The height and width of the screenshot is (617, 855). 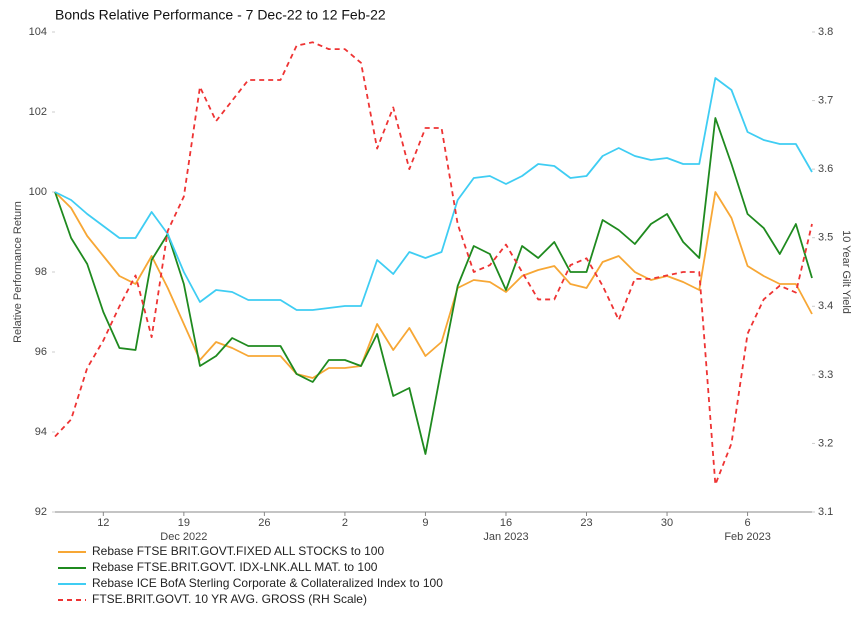 What do you see at coordinates (825, 306) in the screenshot?
I see `y2-tick-label: 3.4` at bounding box center [825, 306].